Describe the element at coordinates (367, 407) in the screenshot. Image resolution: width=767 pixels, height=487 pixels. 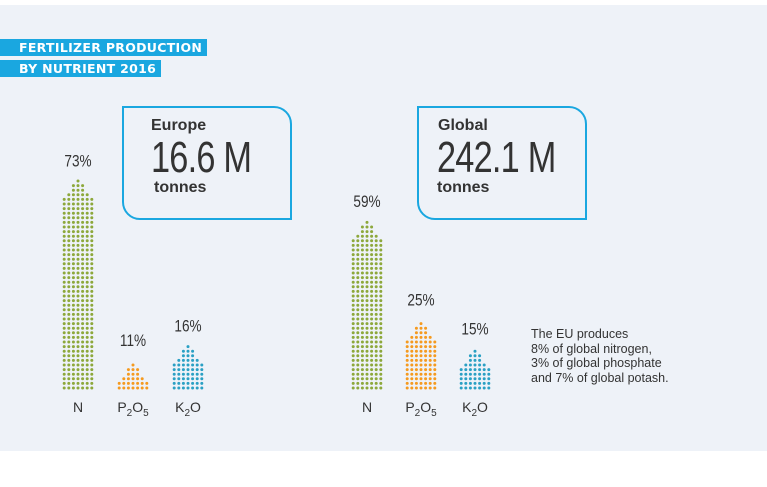
I see `global-category-label-0: N` at that location.